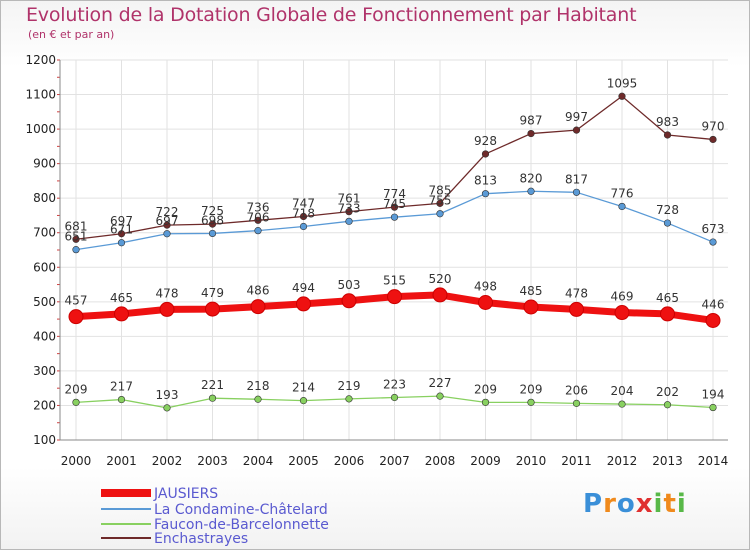 The width and height of the screenshot is (750, 550). What do you see at coordinates (303, 461) in the screenshot?
I see `x-tick-label: 2005` at bounding box center [303, 461].